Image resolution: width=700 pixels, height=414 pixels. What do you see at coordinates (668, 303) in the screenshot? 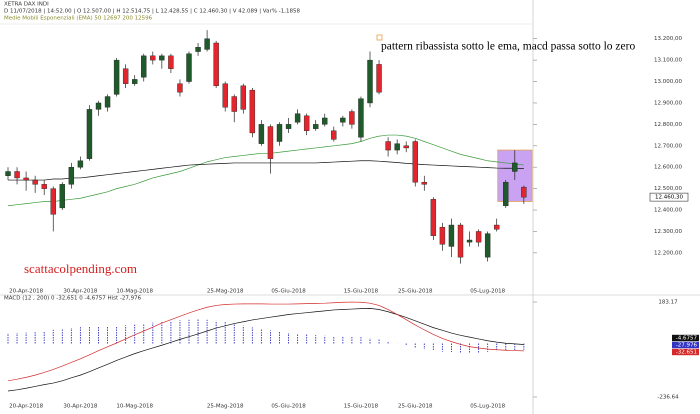
I see `y-tick-label: 183.17` at bounding box center [668, 303].